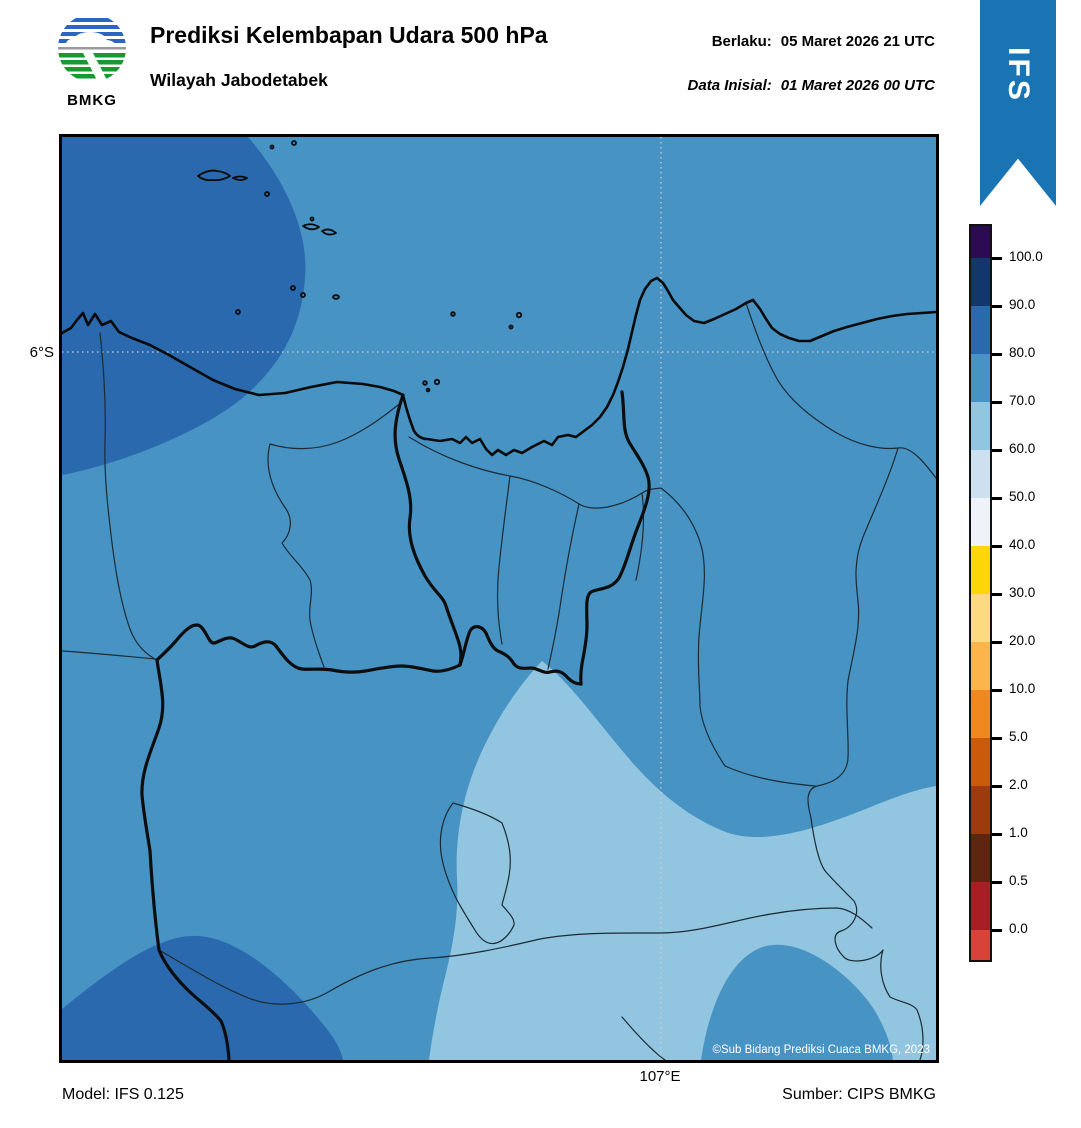 Image resolution: width=1081 pixels, height=1128 pixels. Describe the element at coordinates (1018, 75) in the screenshot. I see `model-ribbon-label: IFS` at that location.